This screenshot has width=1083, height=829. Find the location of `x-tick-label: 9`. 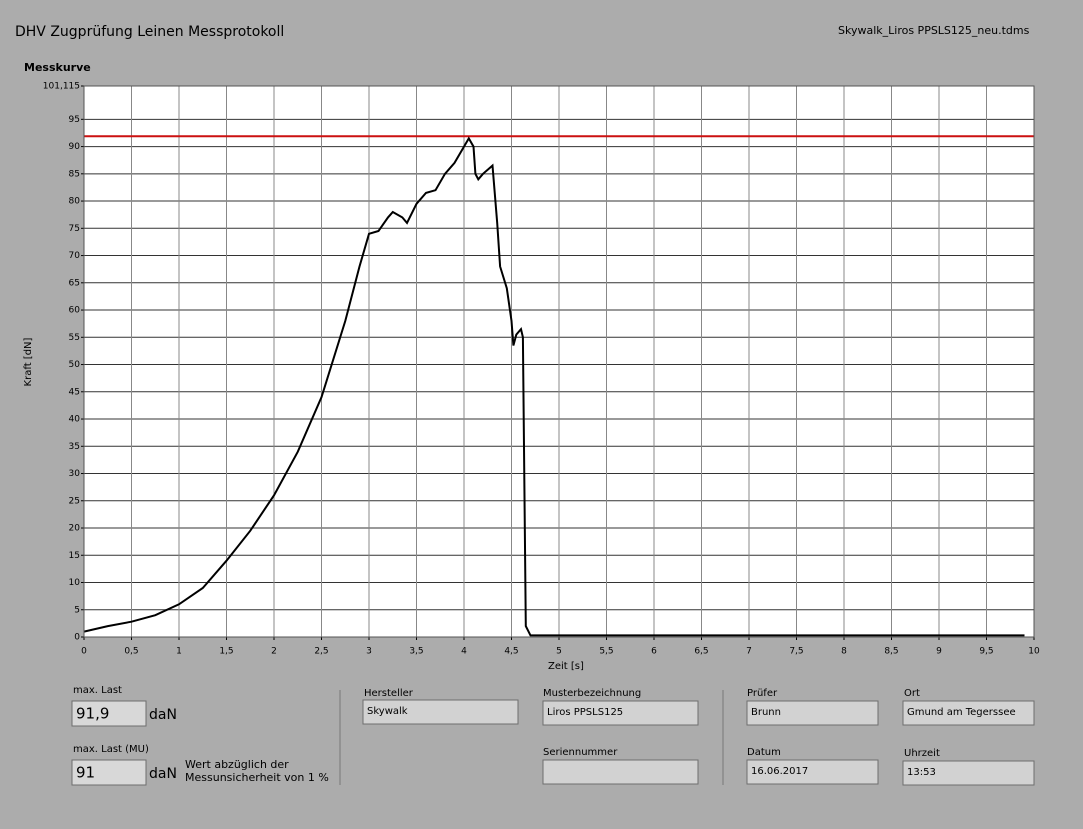

x-tick-label: 9 is located at coordinates (939, 652).